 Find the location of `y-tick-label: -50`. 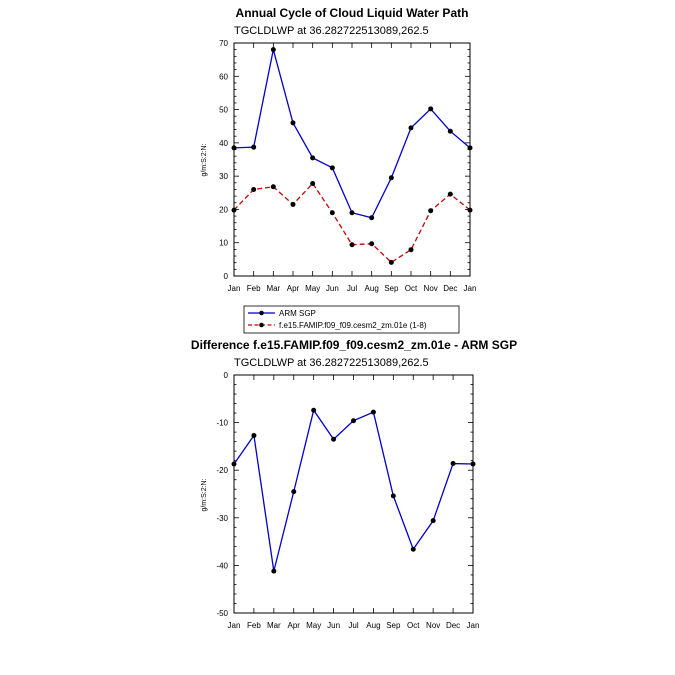

y-tick-label: -50 is located at coordinates (222, 613).